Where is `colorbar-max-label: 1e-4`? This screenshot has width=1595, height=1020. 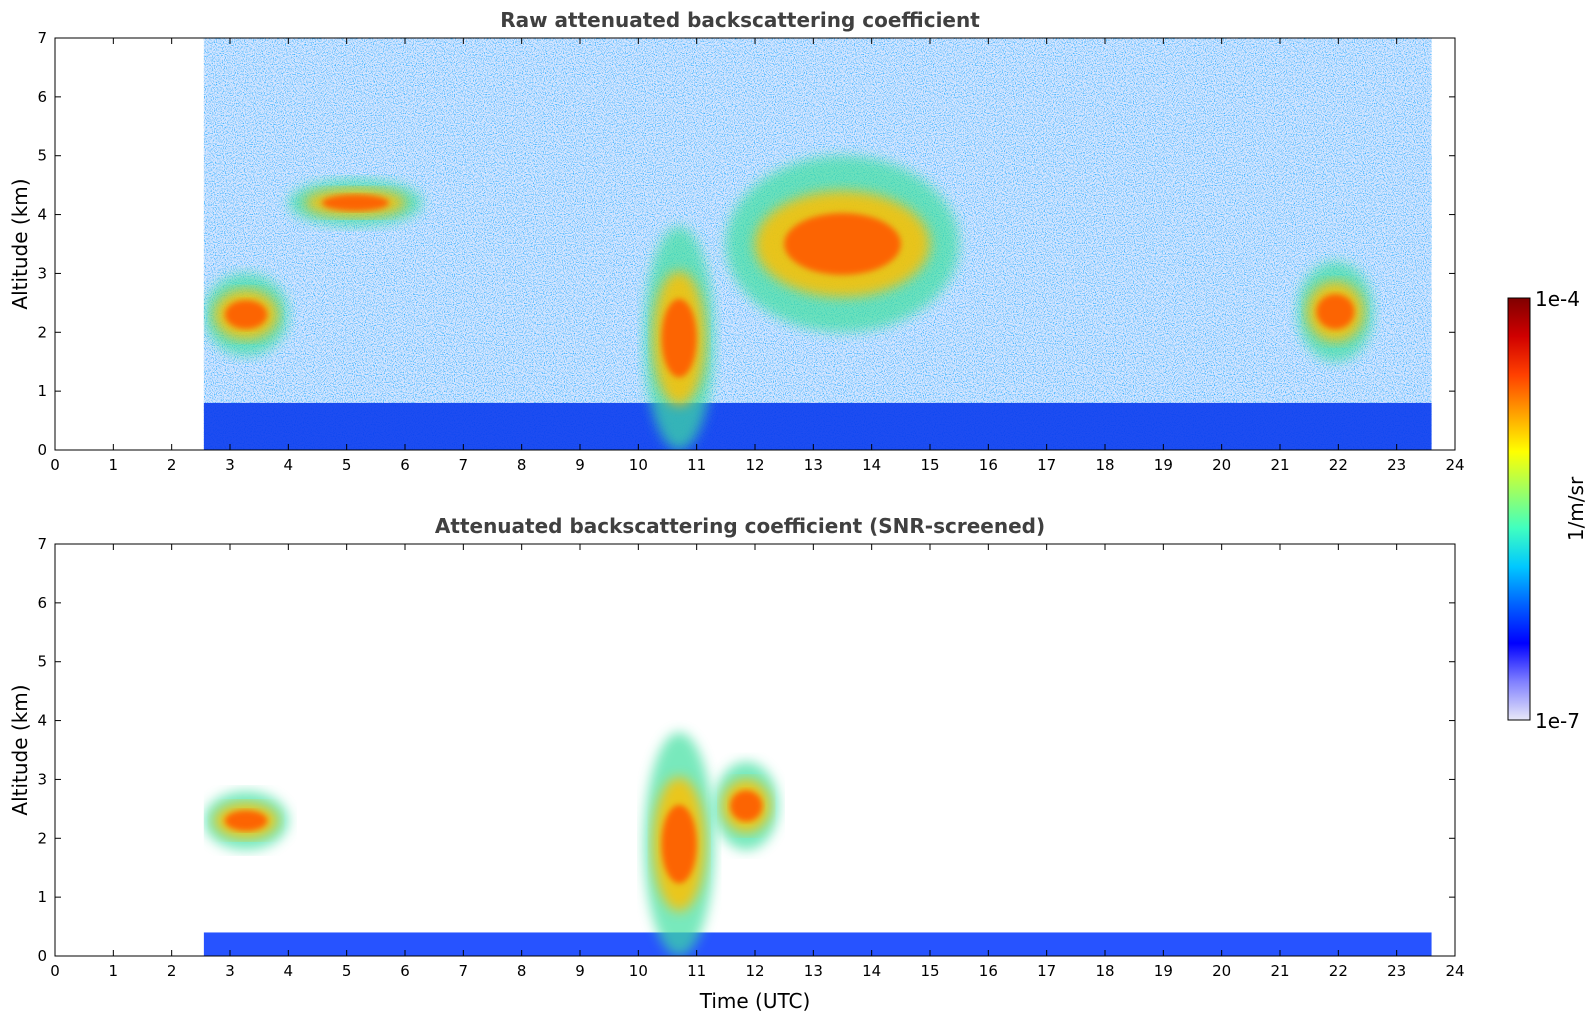 colorbar-max-label: 1e-4 is located at coordinates (1557, 299).